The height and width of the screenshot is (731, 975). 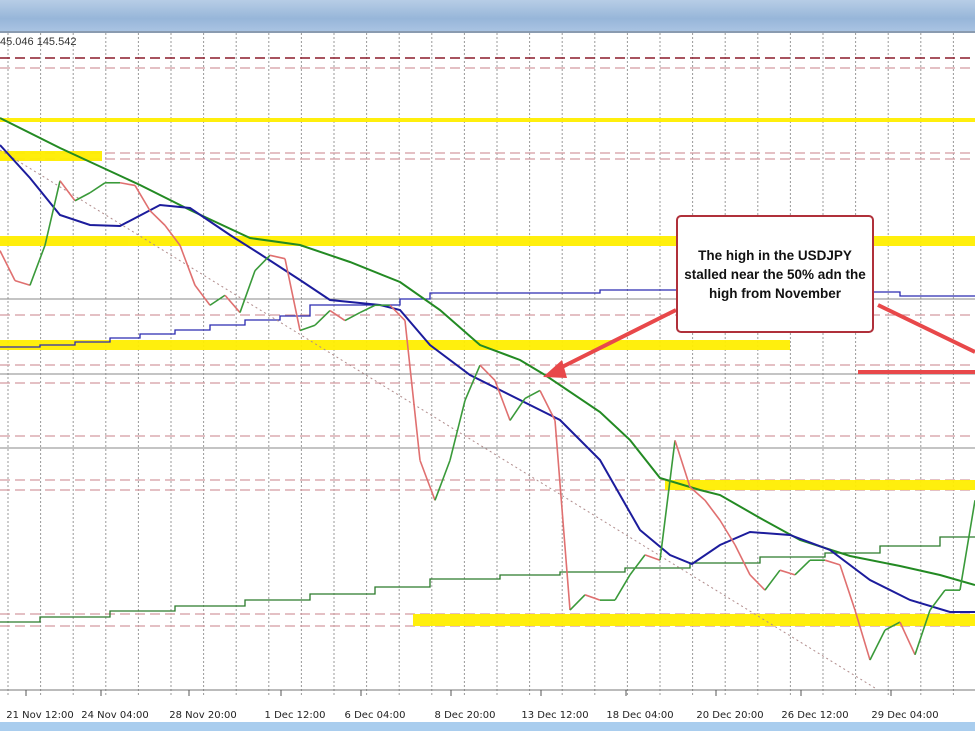 I want to click on x-tick-label: 24 Nov 04:00, so click(x=114, y=715).